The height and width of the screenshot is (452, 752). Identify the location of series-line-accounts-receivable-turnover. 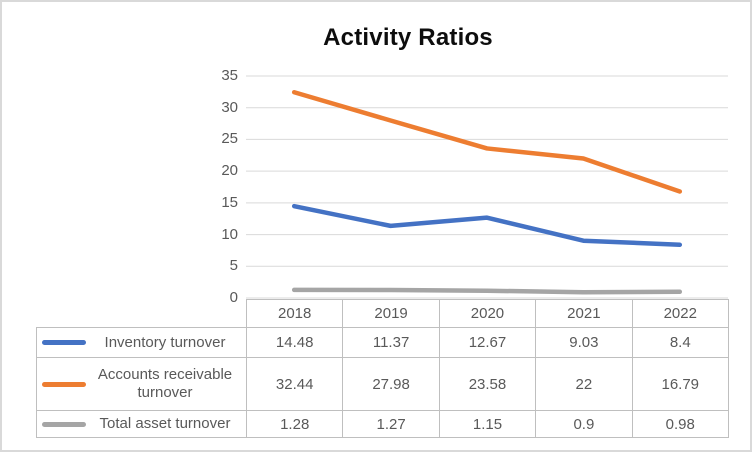
(487, 141).